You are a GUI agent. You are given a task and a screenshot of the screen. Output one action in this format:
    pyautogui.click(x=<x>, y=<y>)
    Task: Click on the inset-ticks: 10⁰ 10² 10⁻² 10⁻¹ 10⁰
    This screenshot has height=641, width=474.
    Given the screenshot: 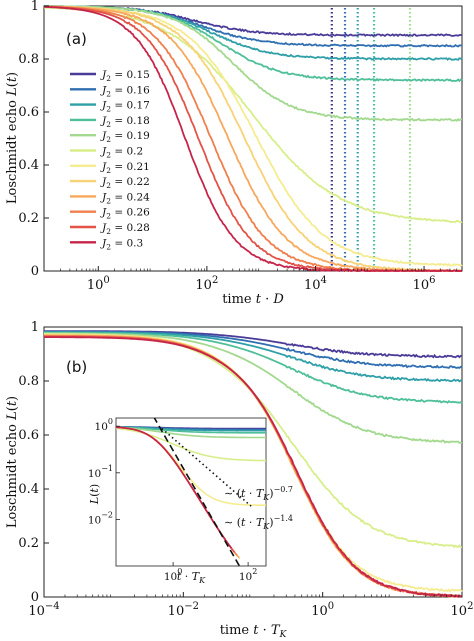 What is the action you would take?
    pyautogui.click(x=173, y=500)
    